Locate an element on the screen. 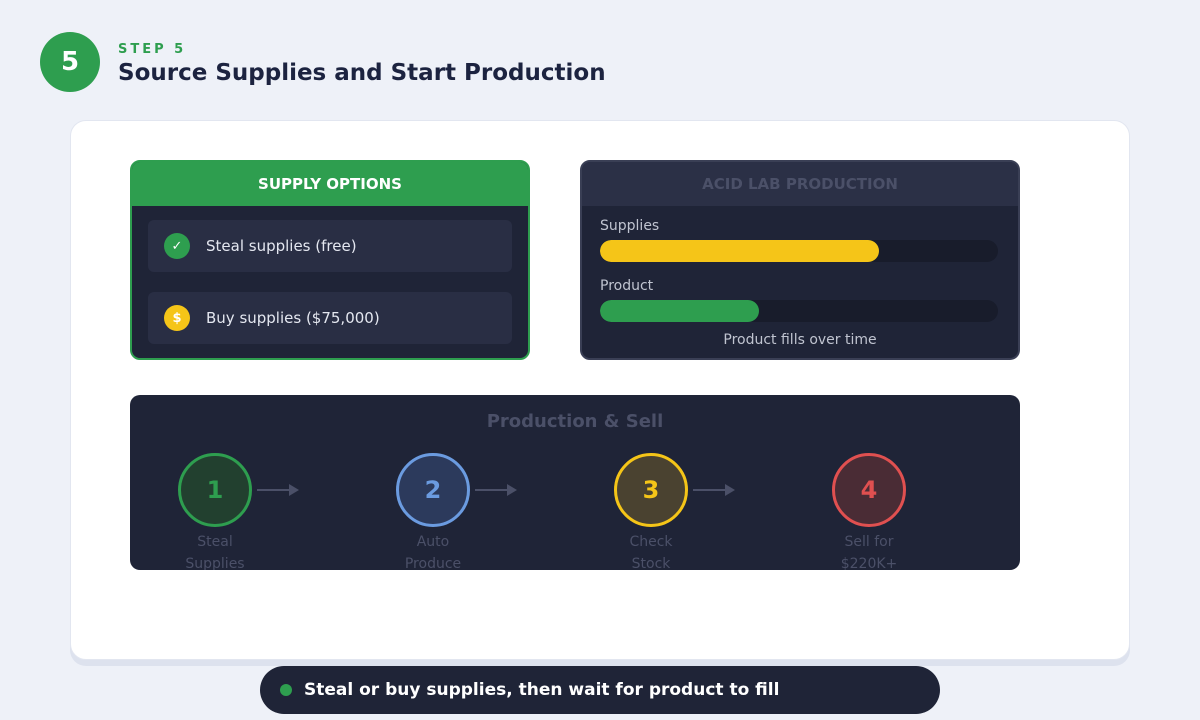 The image size is (1200, 720). step-circle: 1 is located at coordinates (215, 490).